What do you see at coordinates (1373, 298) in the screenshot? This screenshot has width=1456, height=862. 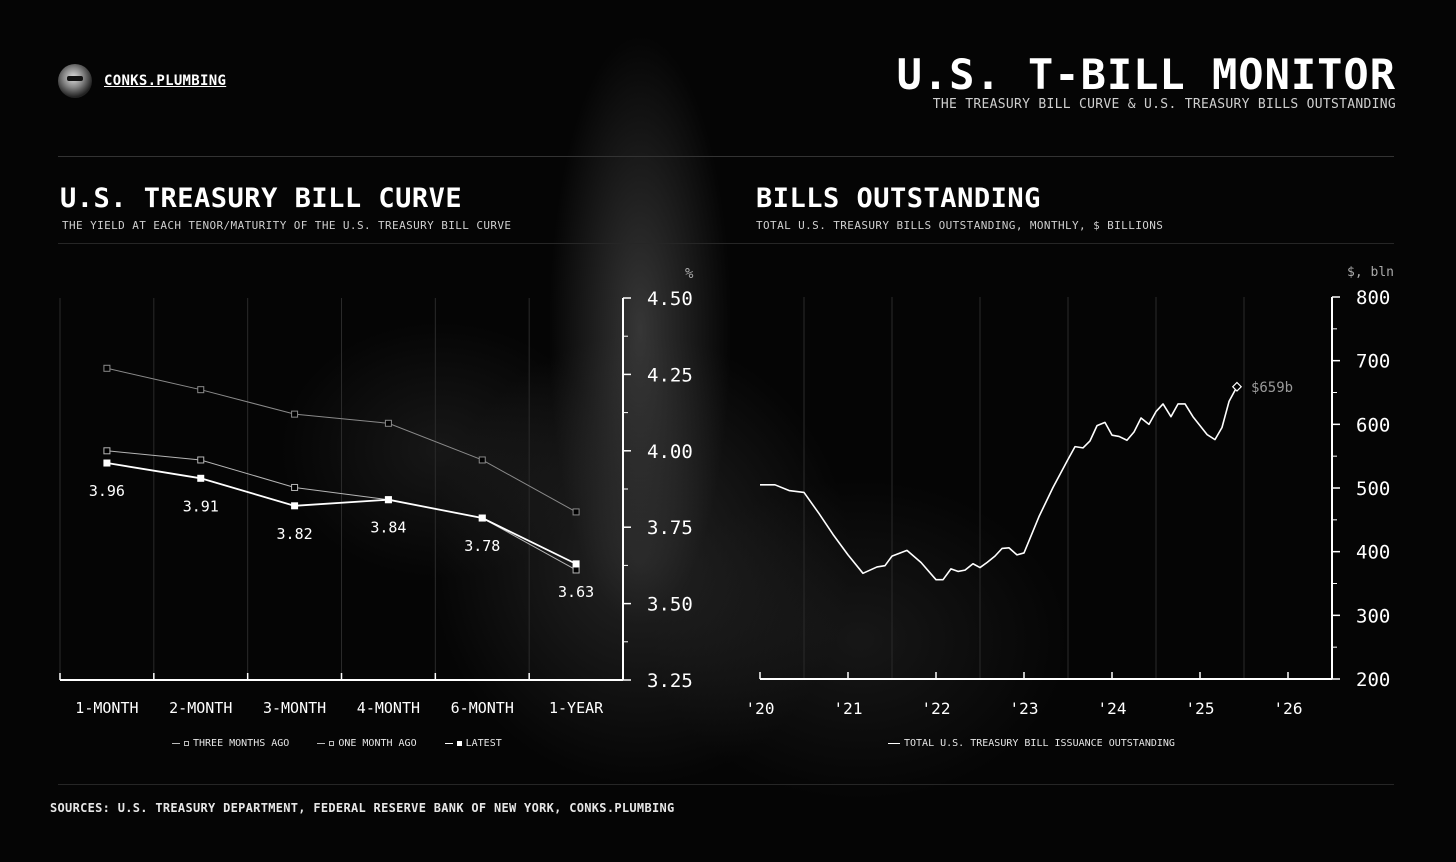 I see `y-tick-label: 800` at bounding box center [1373, 298].